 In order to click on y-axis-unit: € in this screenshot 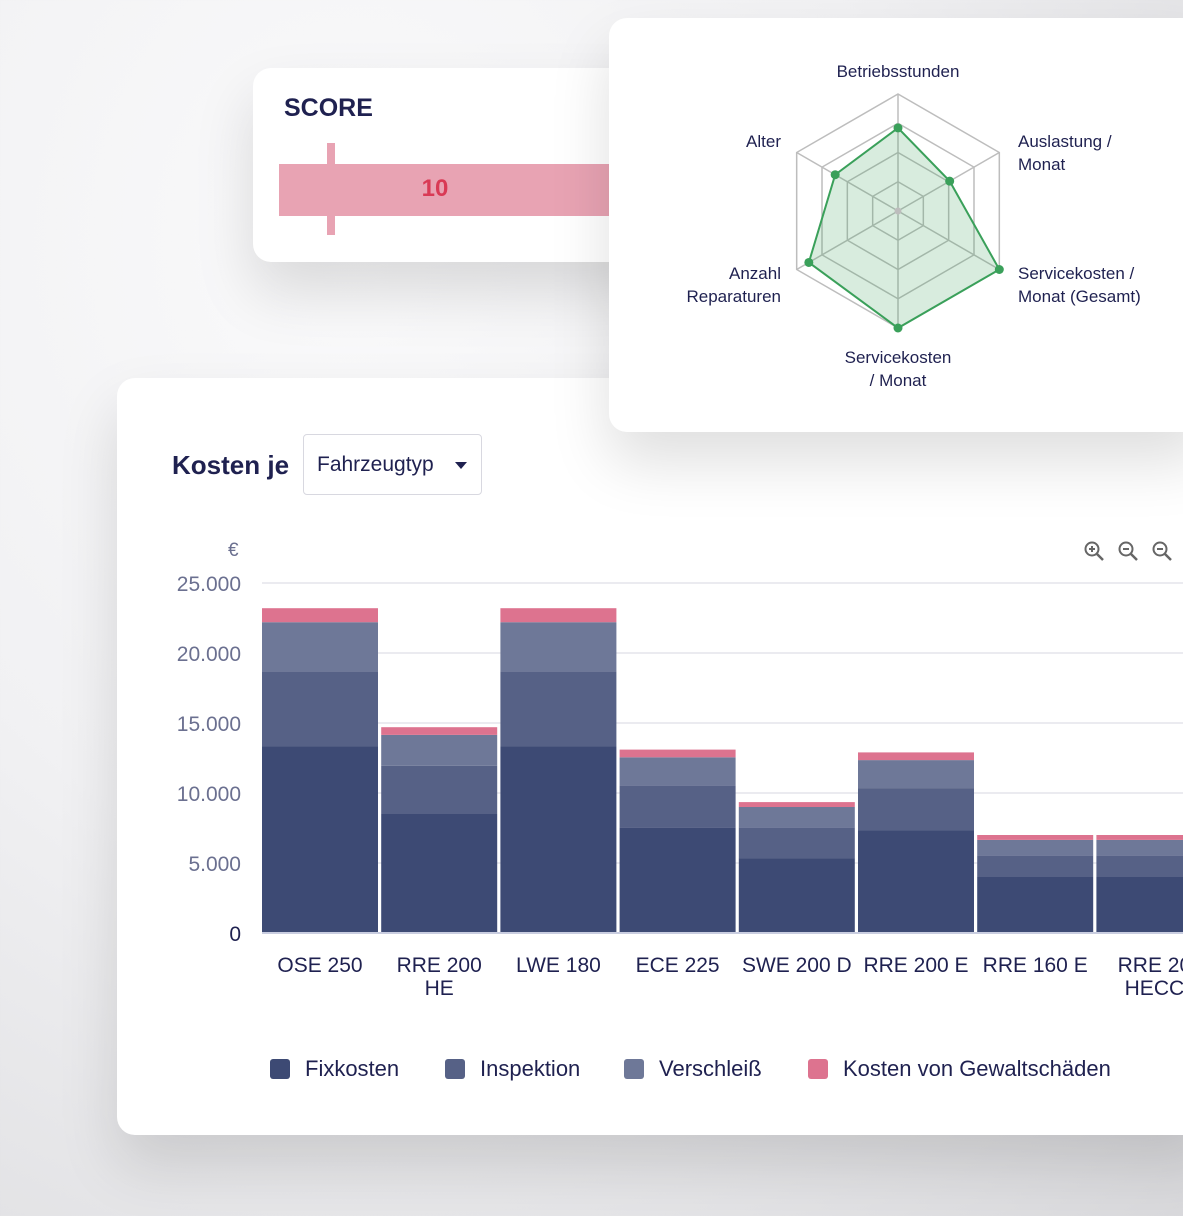, I will do `click(233, 550)`.